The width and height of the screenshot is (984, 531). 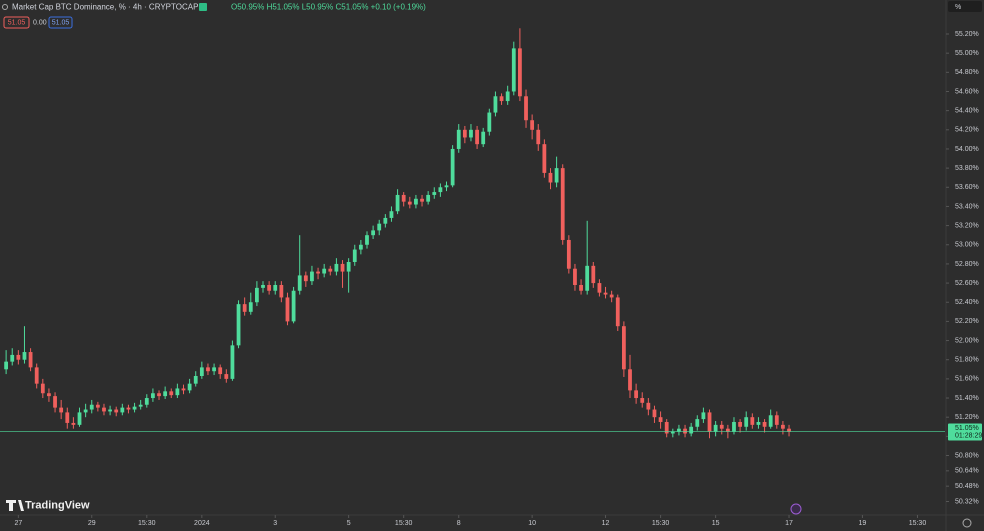 What do you see at coordinates (459, 523) in the screenshot?
I see `x-tick-label: 8` at bounding box center [459, 523].